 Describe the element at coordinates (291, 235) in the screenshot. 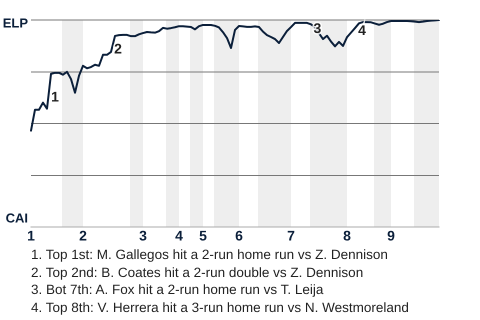

I see `x-tick-label: 7` at that location.